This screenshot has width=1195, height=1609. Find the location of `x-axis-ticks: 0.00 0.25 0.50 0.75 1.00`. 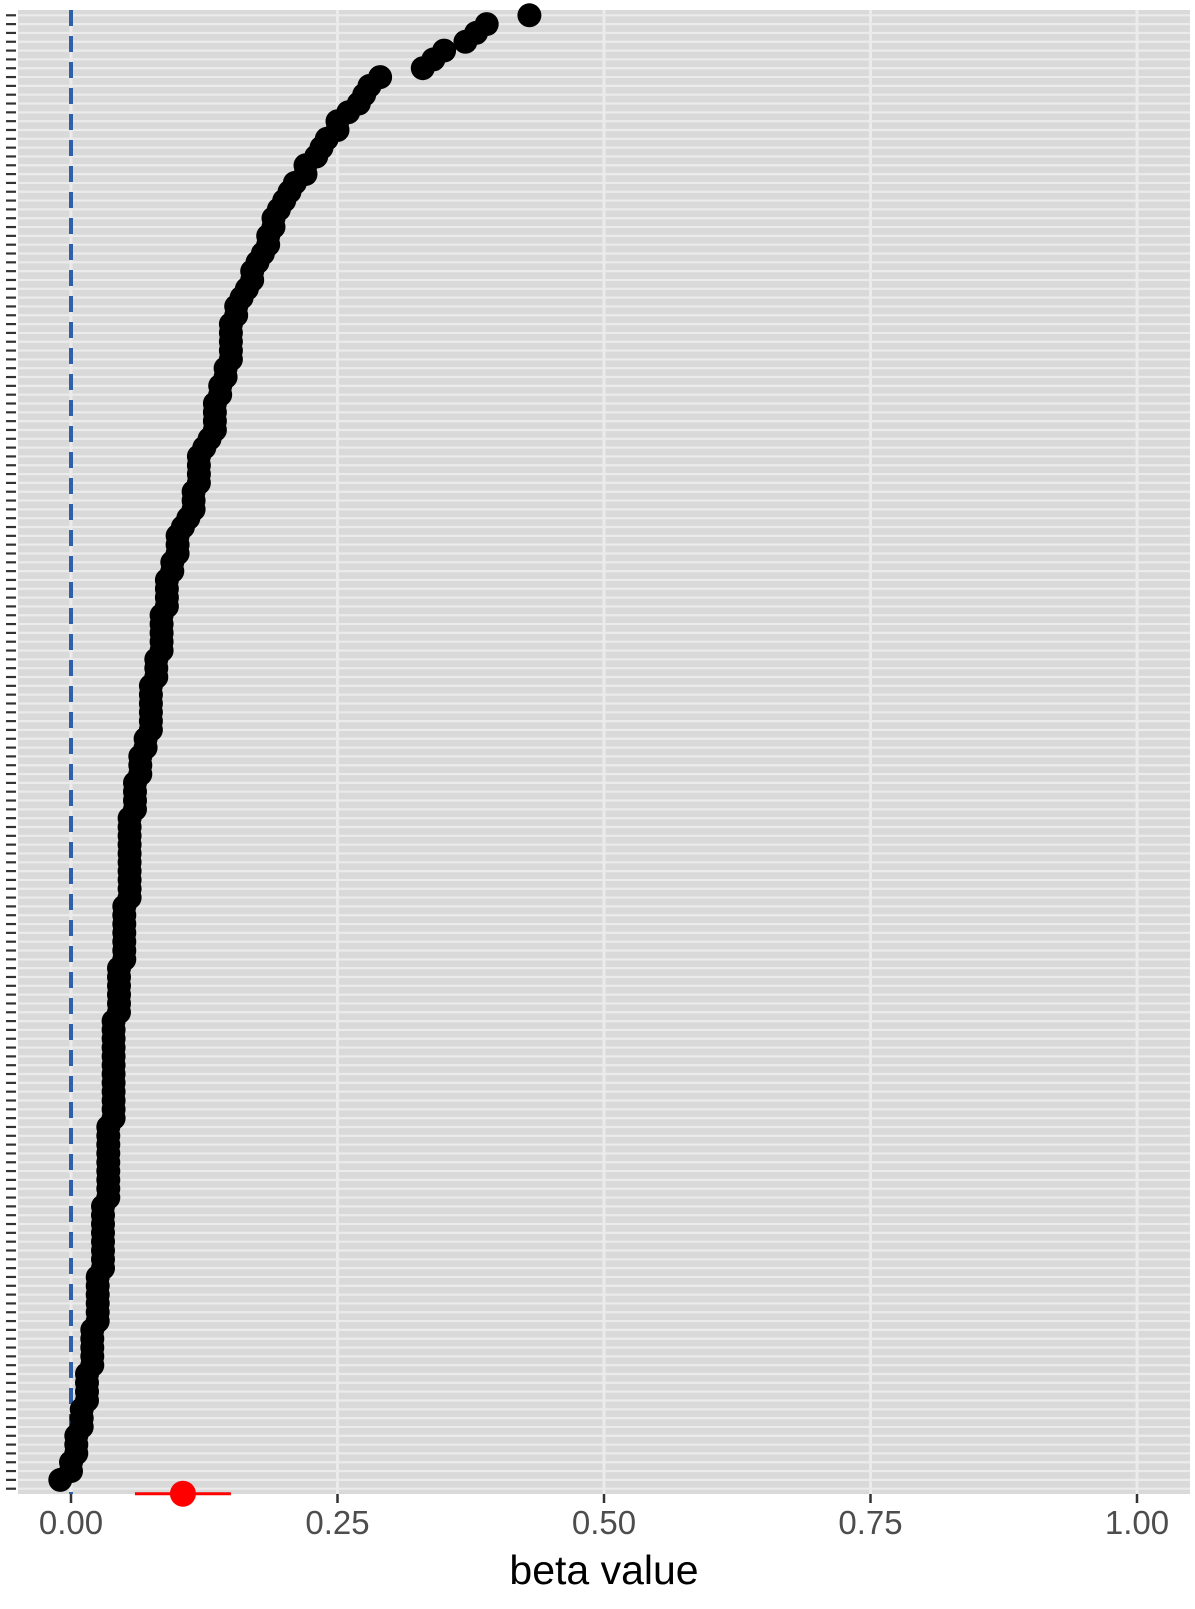

x-axis-ticks: 0.00 0.25 0.50 0.75 1.00 is located at coordinates (604, 1517).